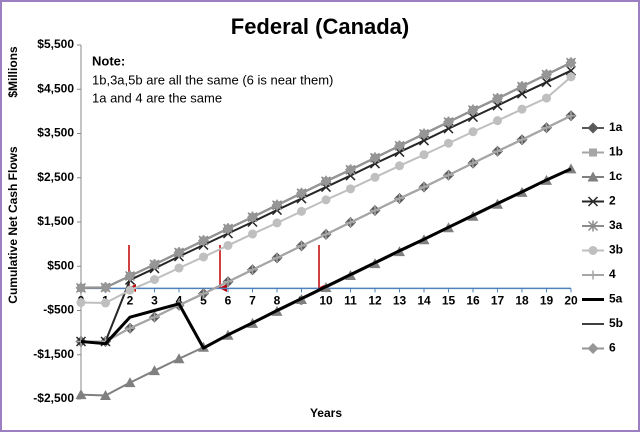  Describe the element at coordinates (424, 301) in the screenshot. I see `x-tick-label: 14` at that location.